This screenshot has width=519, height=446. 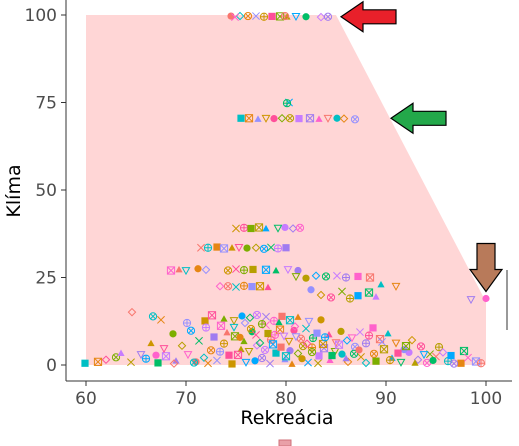 What do you see at coordinates (51, 366) in the screenshot?
I see `y-tick-label: 0` at bounding box center [51, 366].